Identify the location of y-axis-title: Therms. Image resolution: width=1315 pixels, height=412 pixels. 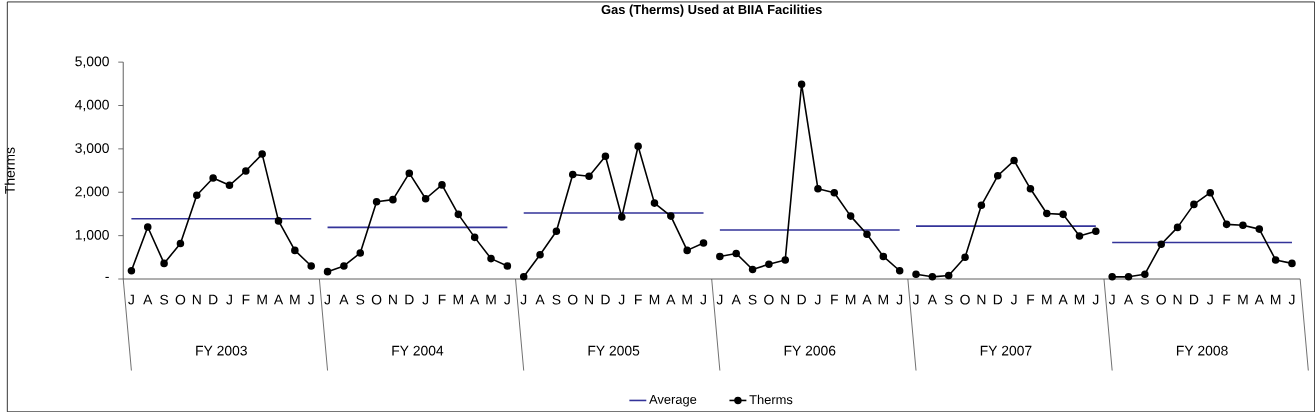
(9, 170).